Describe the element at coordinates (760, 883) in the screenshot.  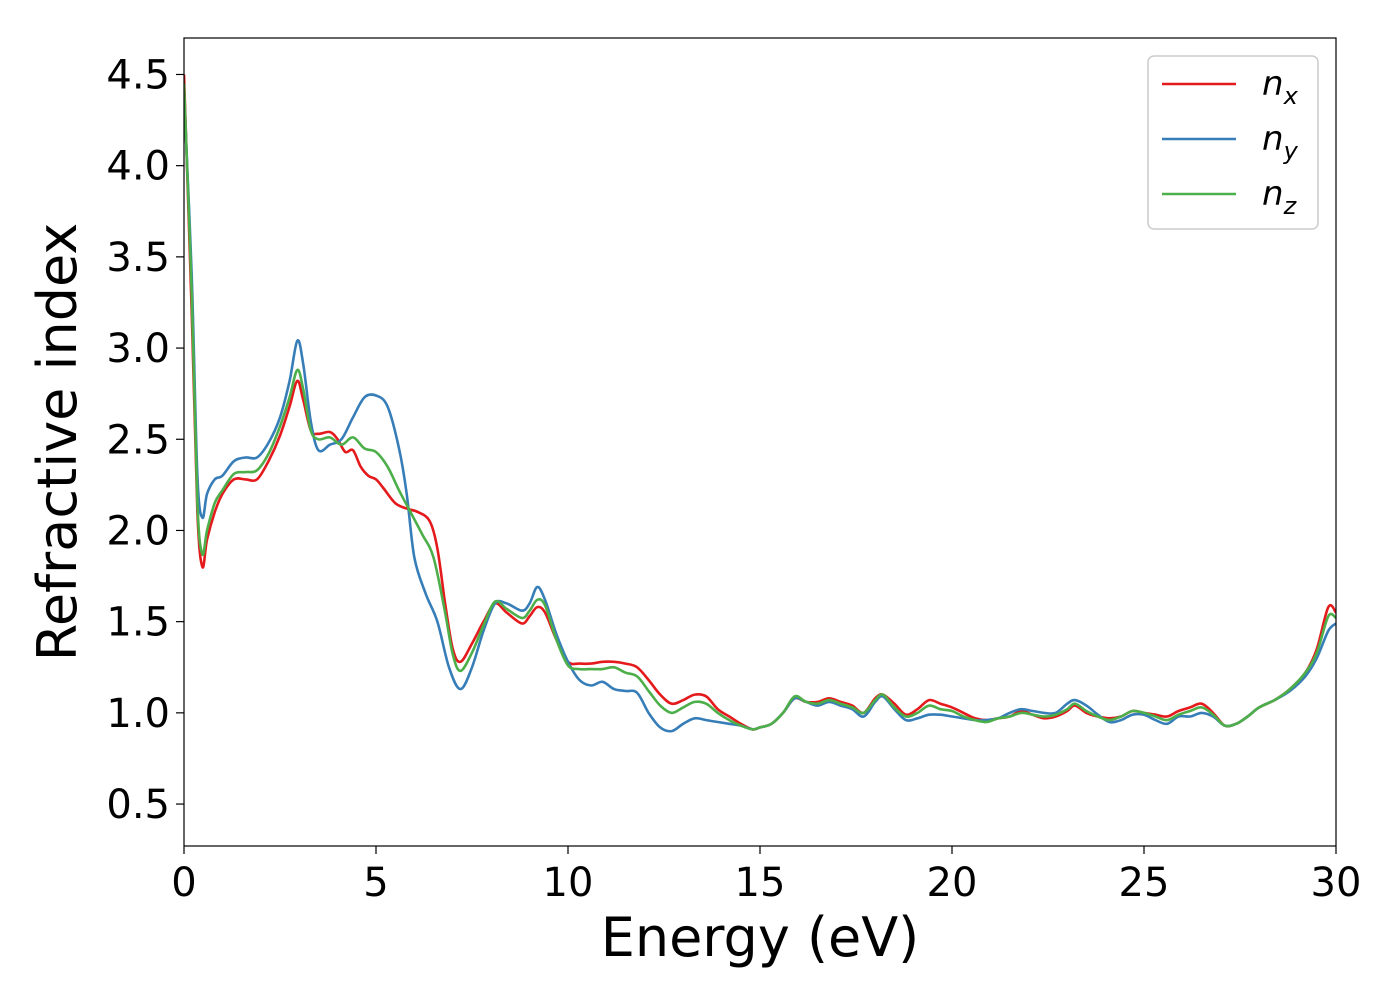
I see `x-tick-label: 15` at that location.